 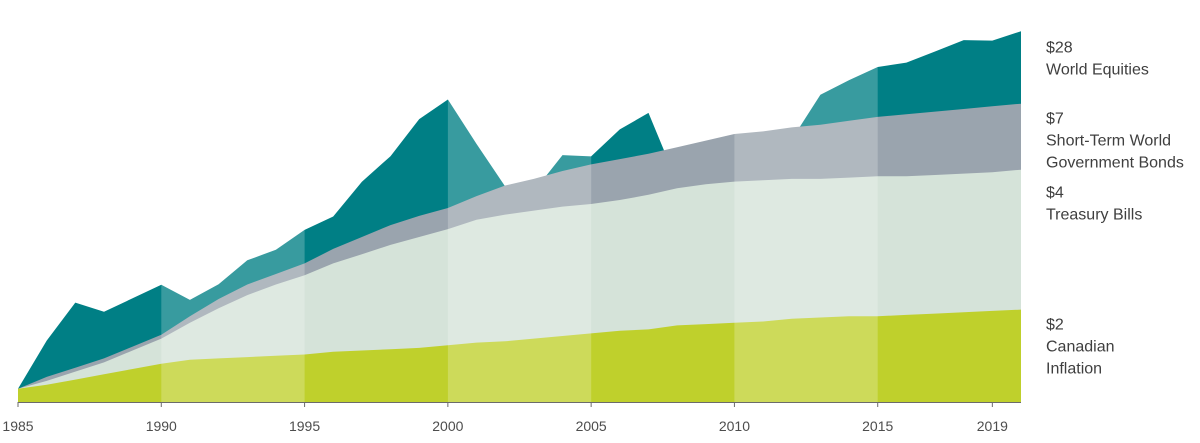 I want to click on series-label-treasury-bills: $4 Treasury Bills, so click(x=1094, y=204).